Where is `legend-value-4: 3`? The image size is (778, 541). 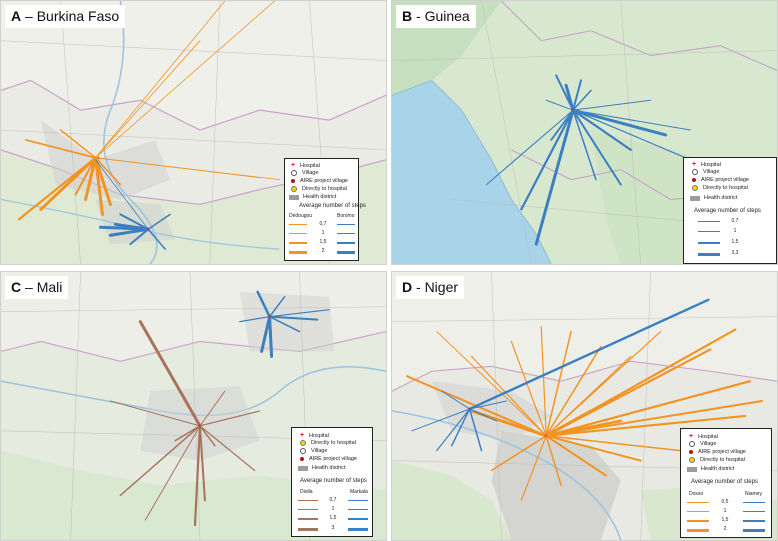 legend-value-4: 3 is located at coordinates (333, 528).